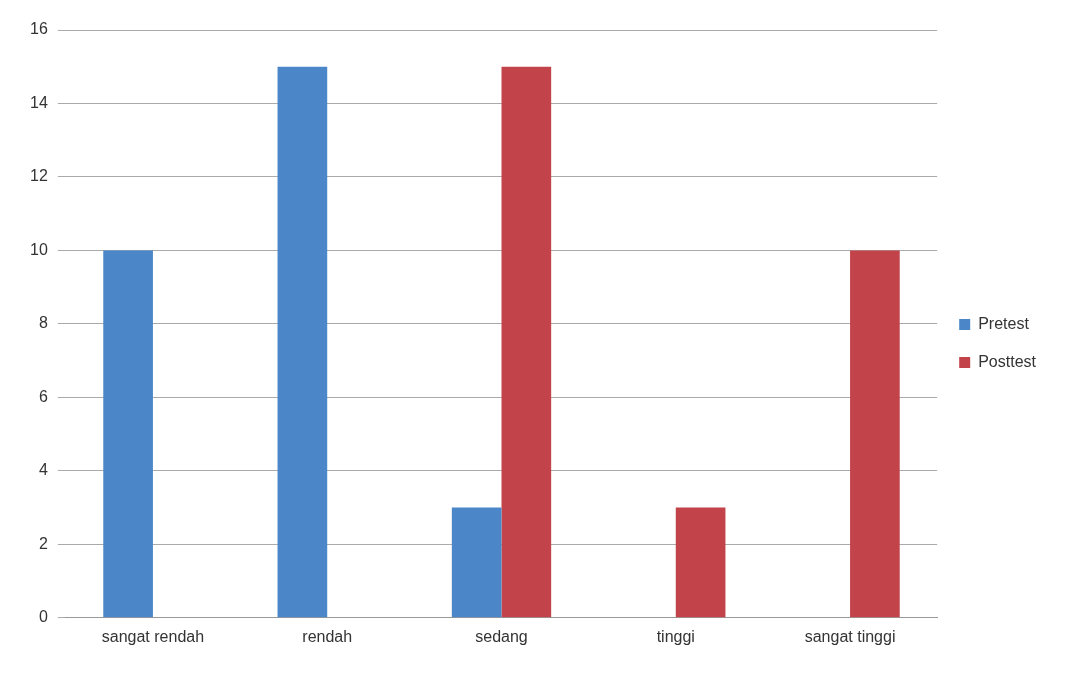 The image size is (1066, 677). What do you see at coordinates (43, 323) in the screenshot?
I see `y-tick-label: 8` at bounding box center [43, 323].